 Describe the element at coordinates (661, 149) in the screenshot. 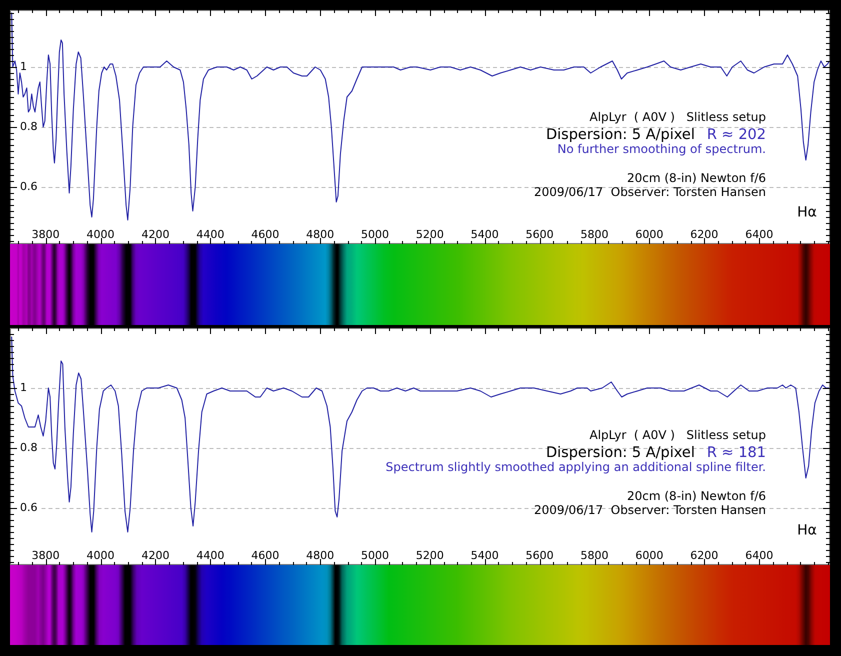

I see `annotation: No further smoothing of spectrum.` at that location.